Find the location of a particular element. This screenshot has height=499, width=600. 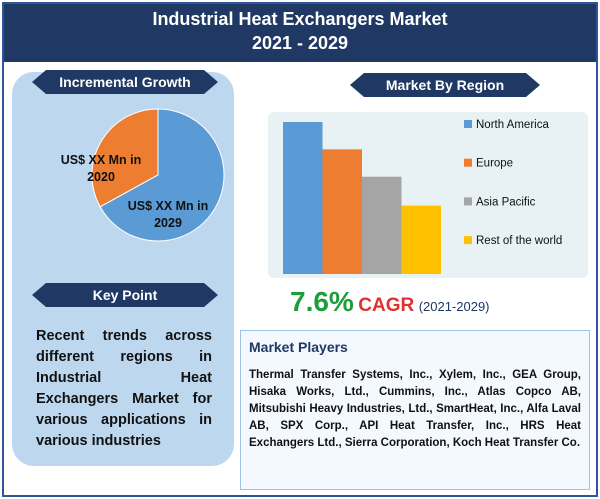

legend-label: Asia Pacific is located at coordinates (506, 202).